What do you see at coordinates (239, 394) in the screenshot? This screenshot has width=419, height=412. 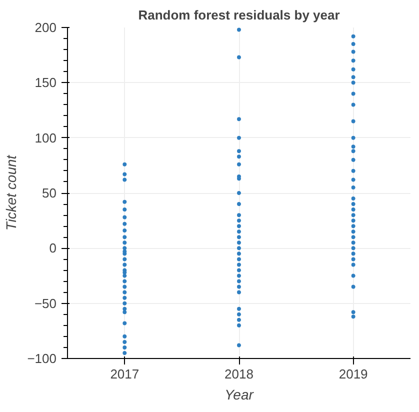 I see `x-axis-title: Year` at bounding box center [239, 394].